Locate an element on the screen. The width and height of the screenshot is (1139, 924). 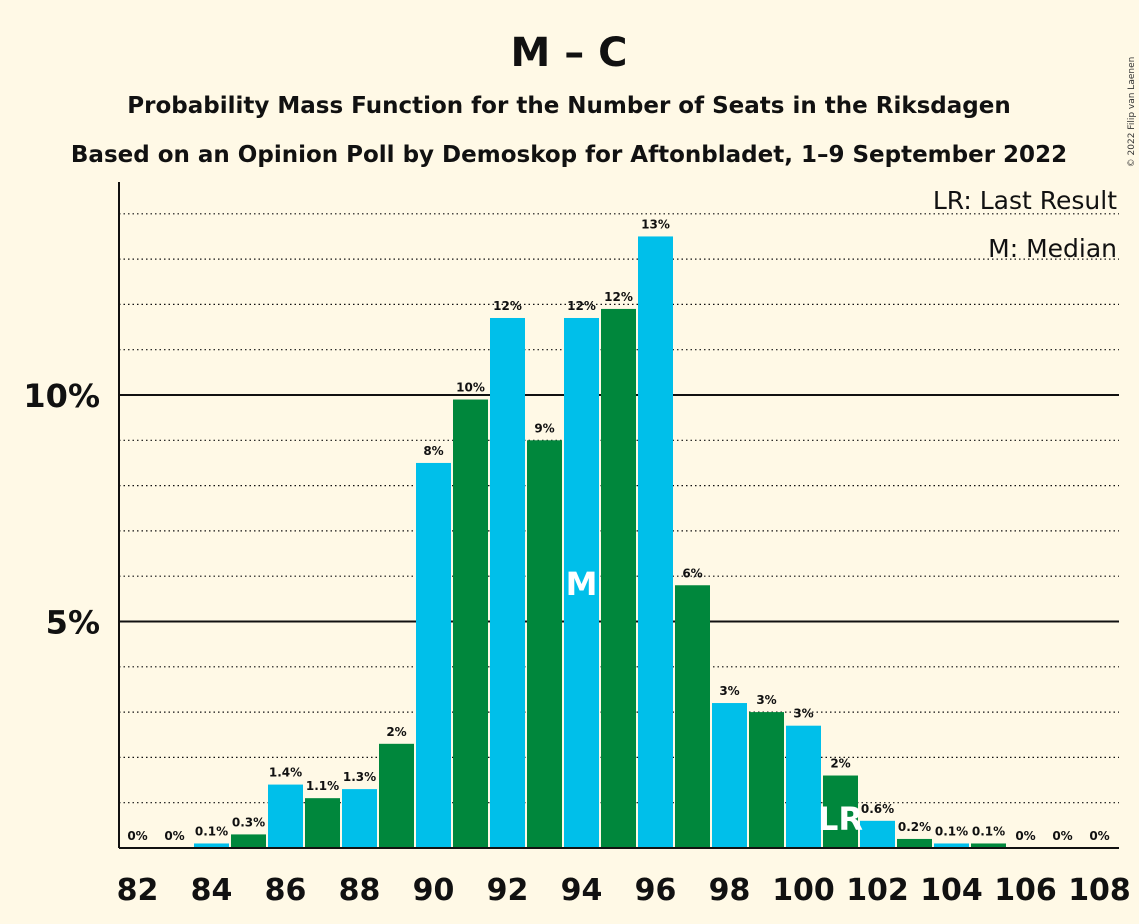
data-label-88: 1.3% is located at coordinates (359, 777).